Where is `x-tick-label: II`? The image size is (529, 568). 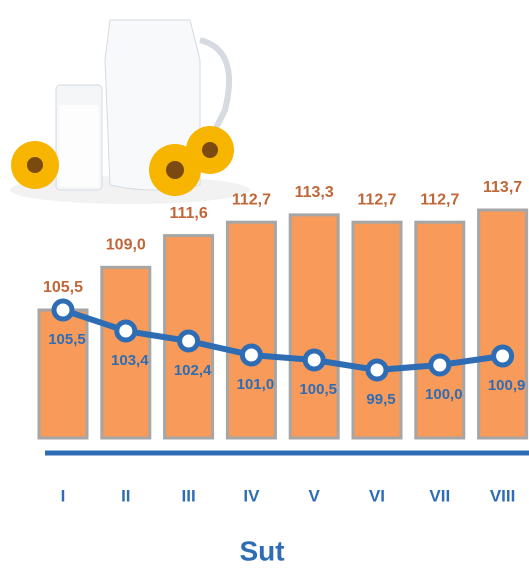
x-tick-label: II is located at coordinates (125, 495).